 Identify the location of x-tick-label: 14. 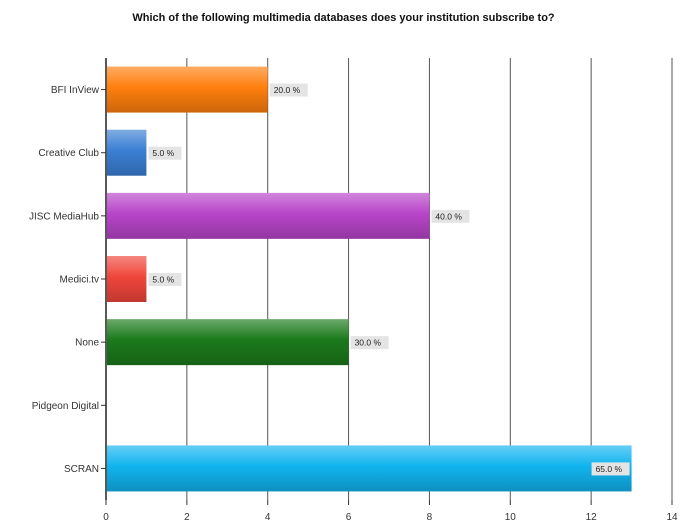
(672, 517).